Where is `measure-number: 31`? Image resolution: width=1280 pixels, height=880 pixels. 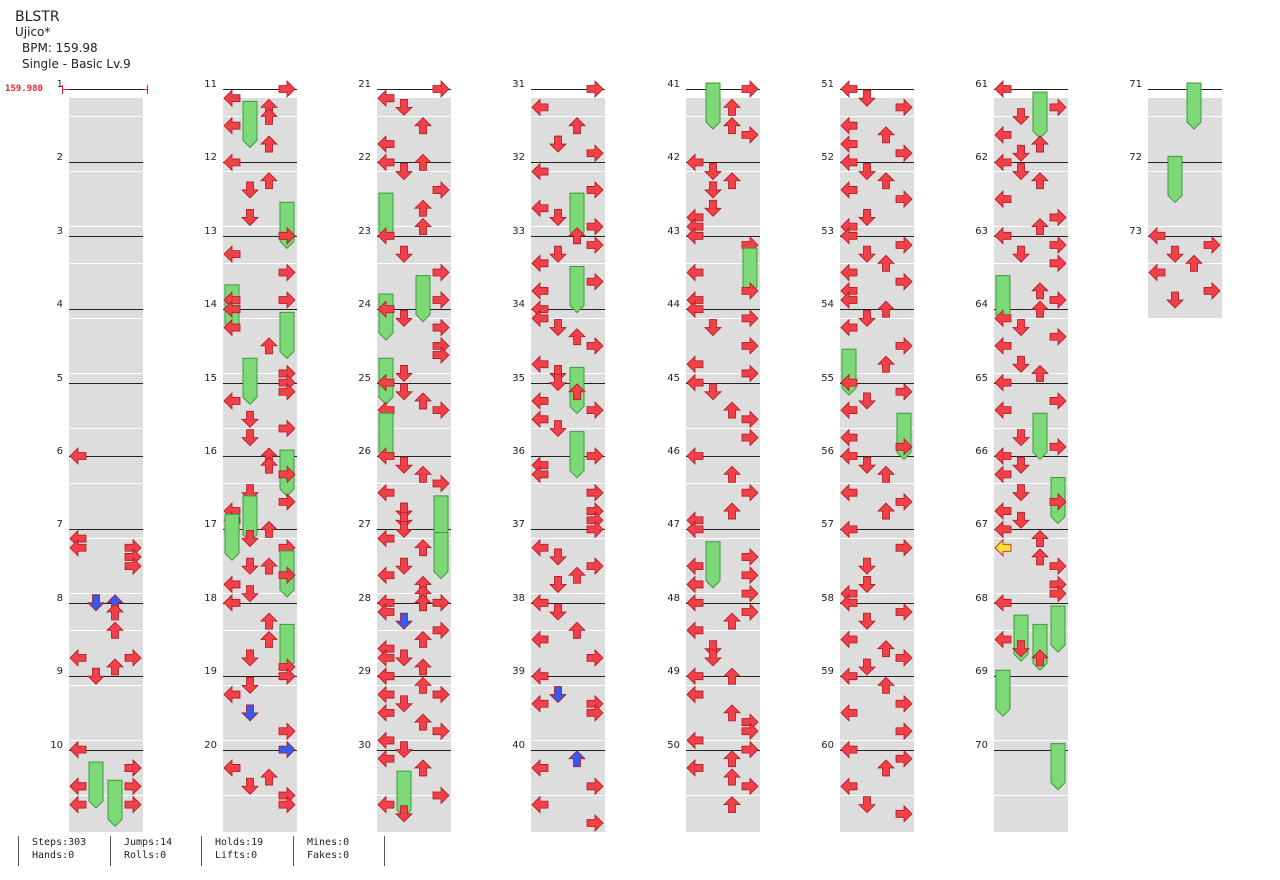
measure-number: 31 is located at coordinates (518, 84).